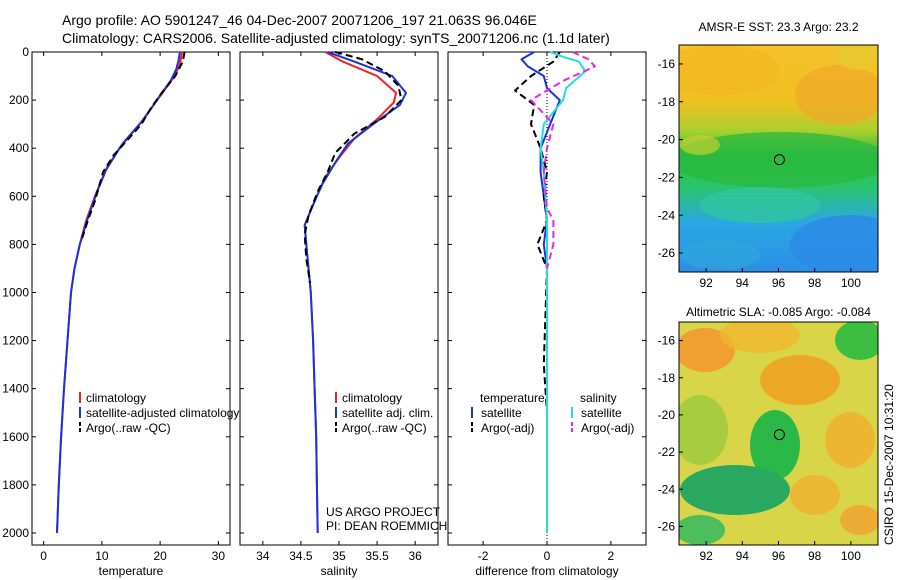 The height and width of the screenshot is (580, 900). What do you see at coordinates (889, 464) in the screenshot?
I see `side-timestamp-label: CSIRO 15-Dec-2007 10:31:20` at bounding box center [889, 464].